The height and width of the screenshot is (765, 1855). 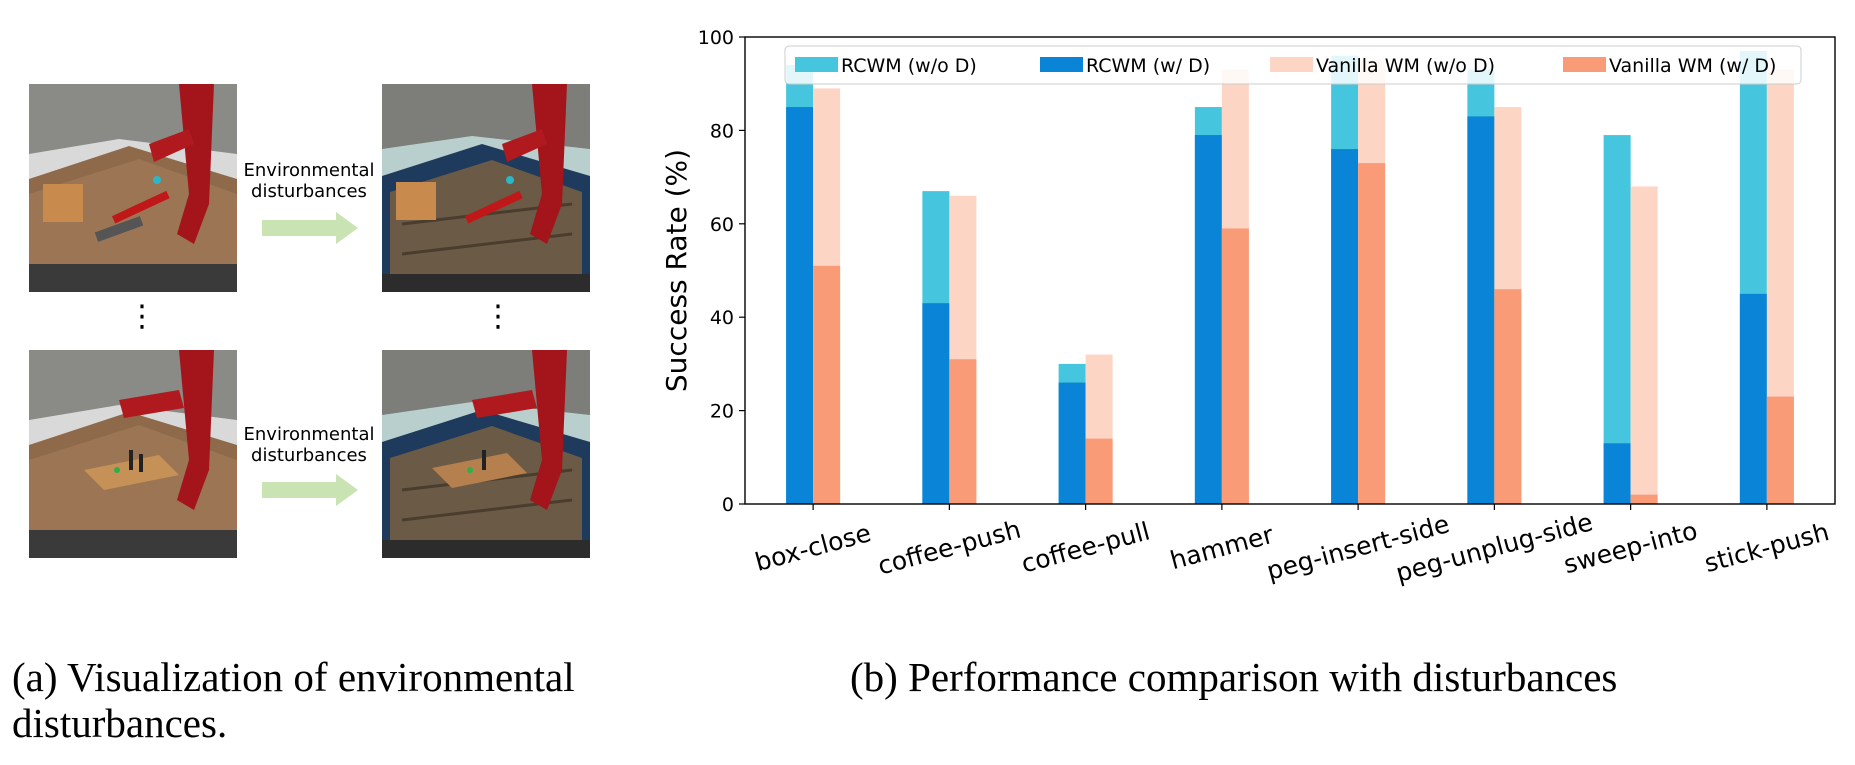 What do you see at coordinates (35, 677) in the screenshot?
I see `caption-a-marker: (a)` at bounding box center [35, 677].